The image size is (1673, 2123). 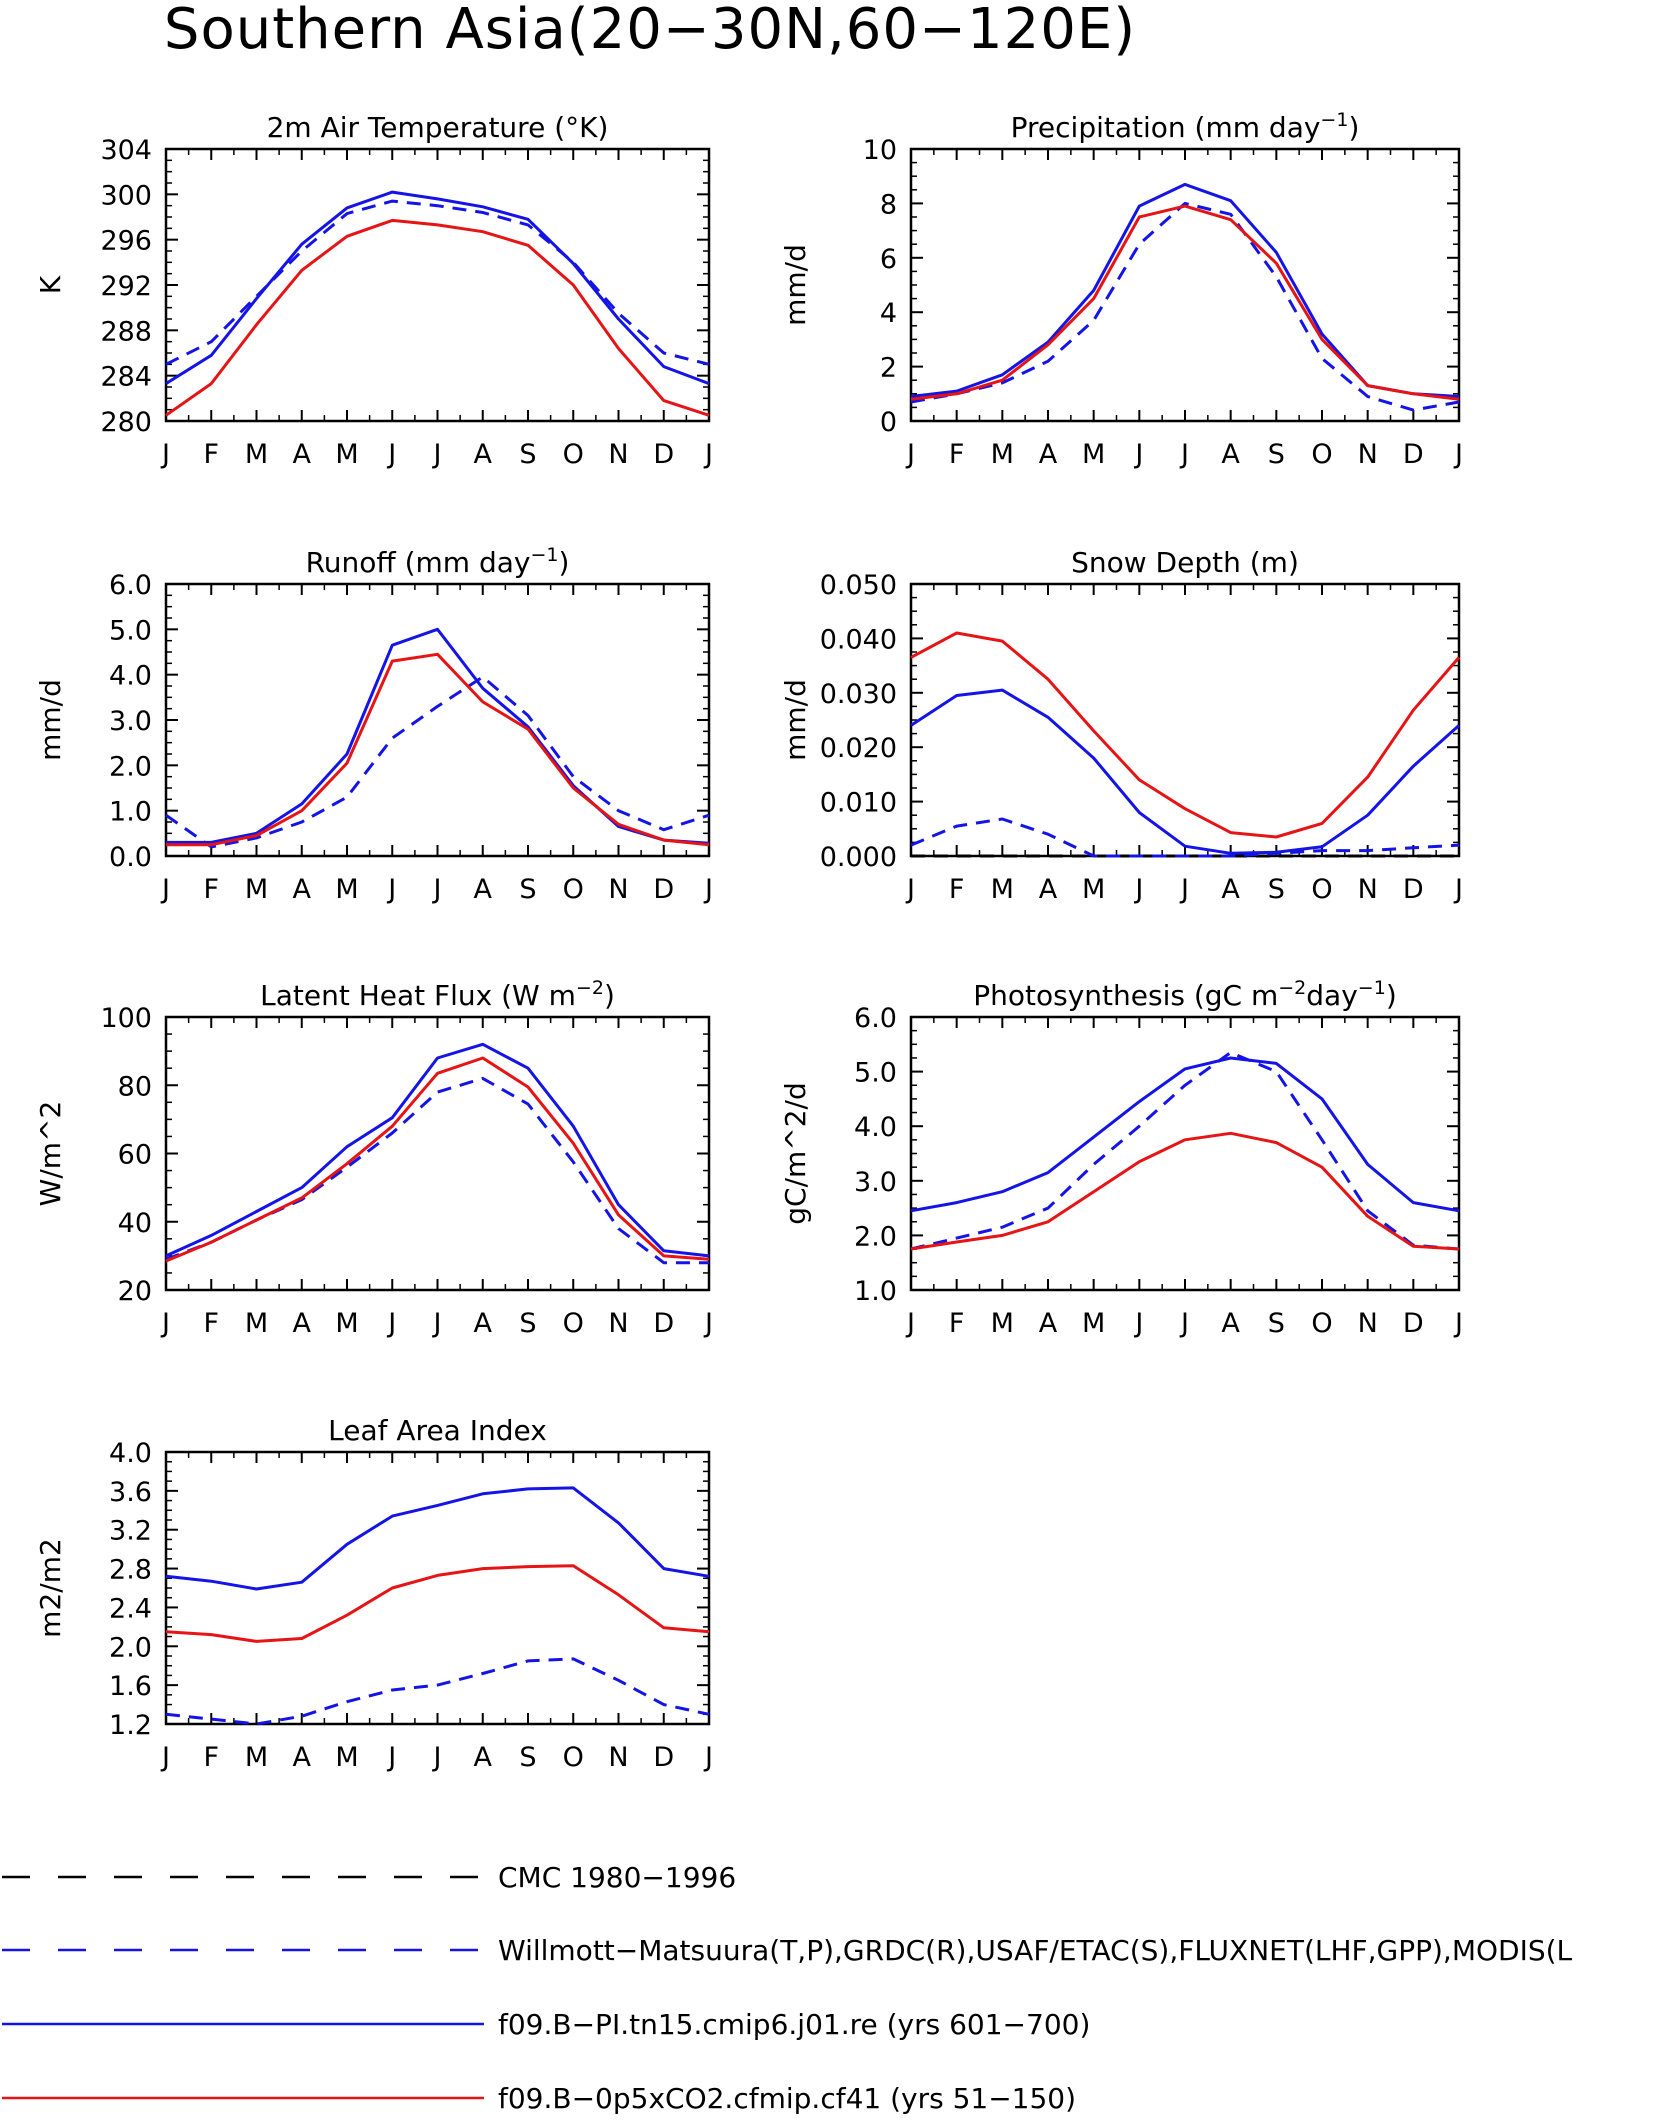 I want to click on y-axis-label: gC/m^2/d, so click(x=795, y=1153).